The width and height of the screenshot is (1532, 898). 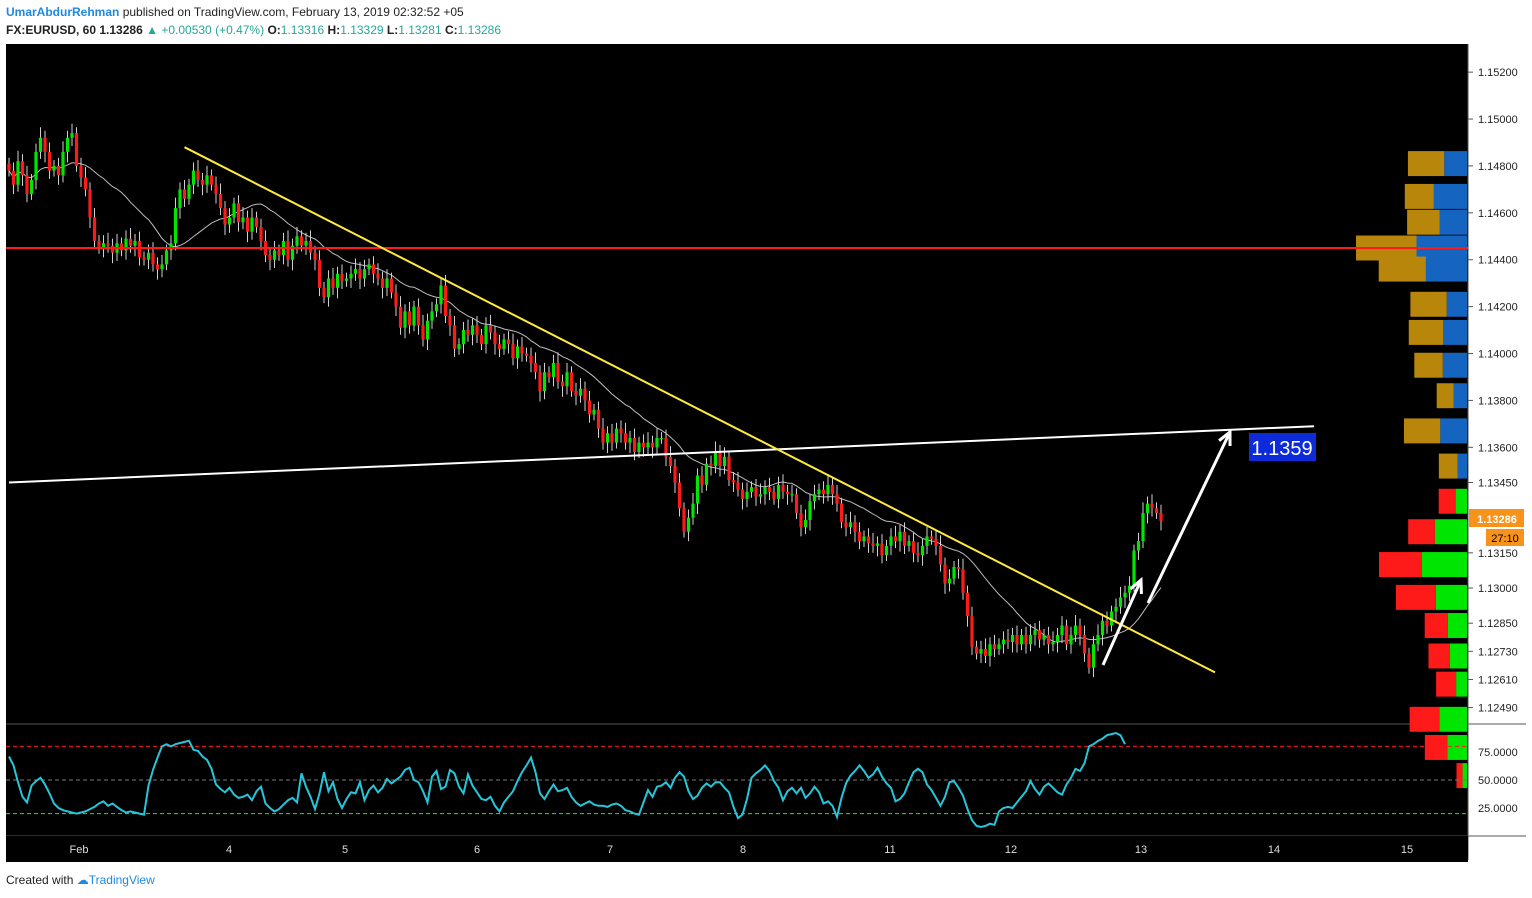 I want to click on author-name: UmarAbdurRehman, so click(x=63, y=12).